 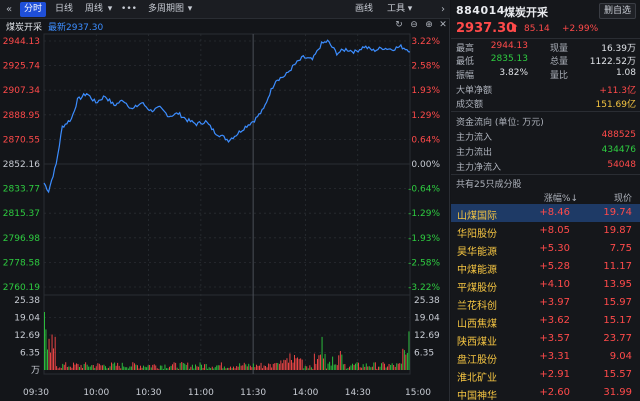 I want to click on zoom-out-icon: ⊖, so click(x=414, y=25).